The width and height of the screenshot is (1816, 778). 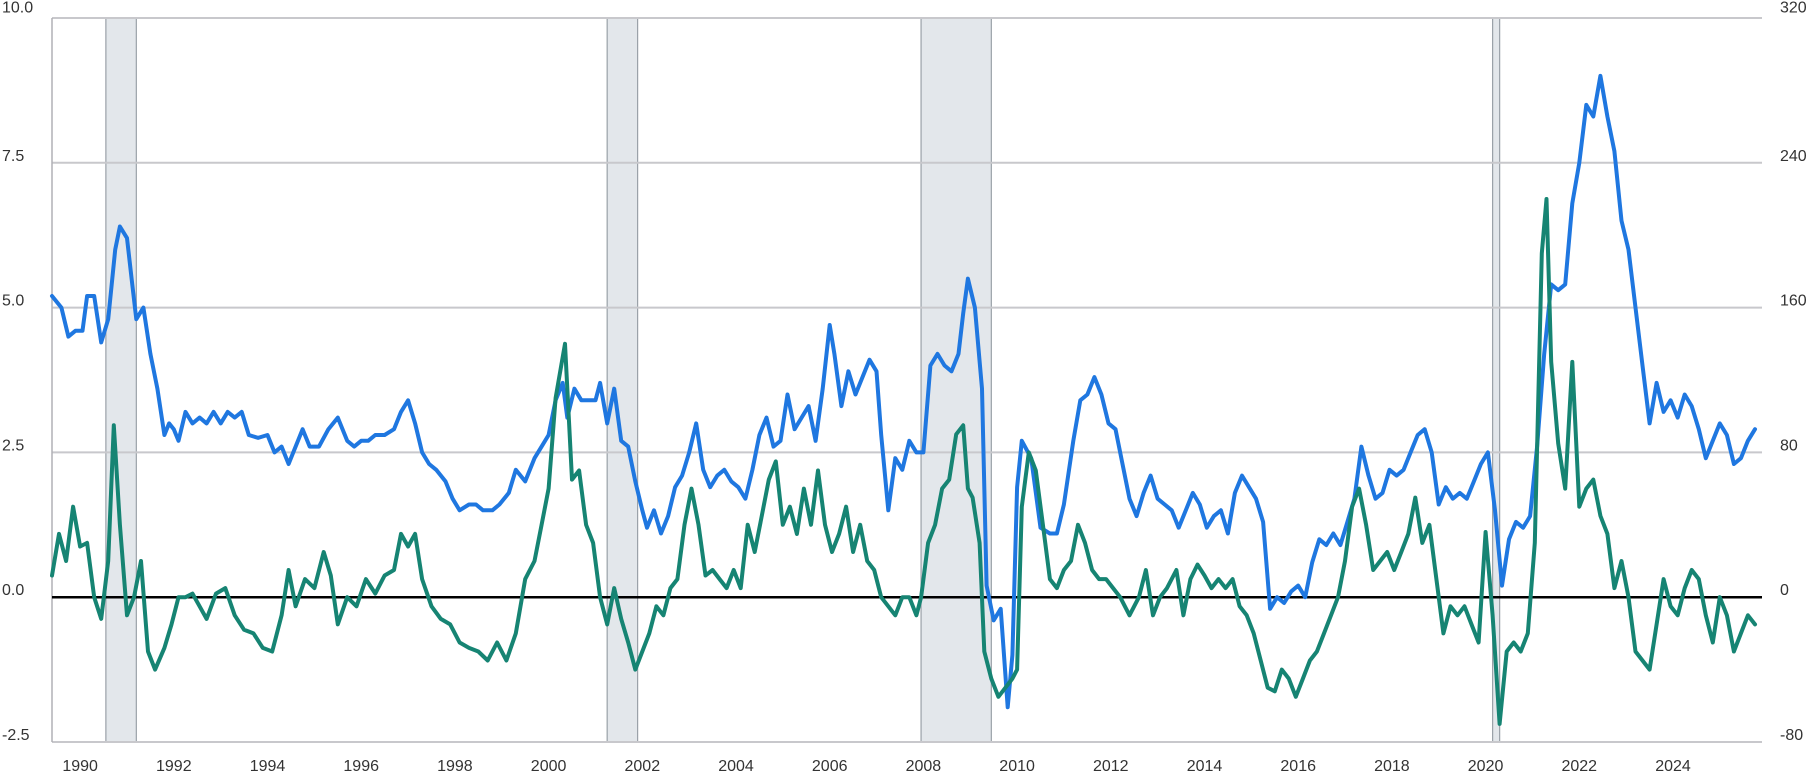 What do you see at coordinates (16, 735) in the screenshot?
I see `left-tick-label: -2.5` at bounding box center [16, 735].